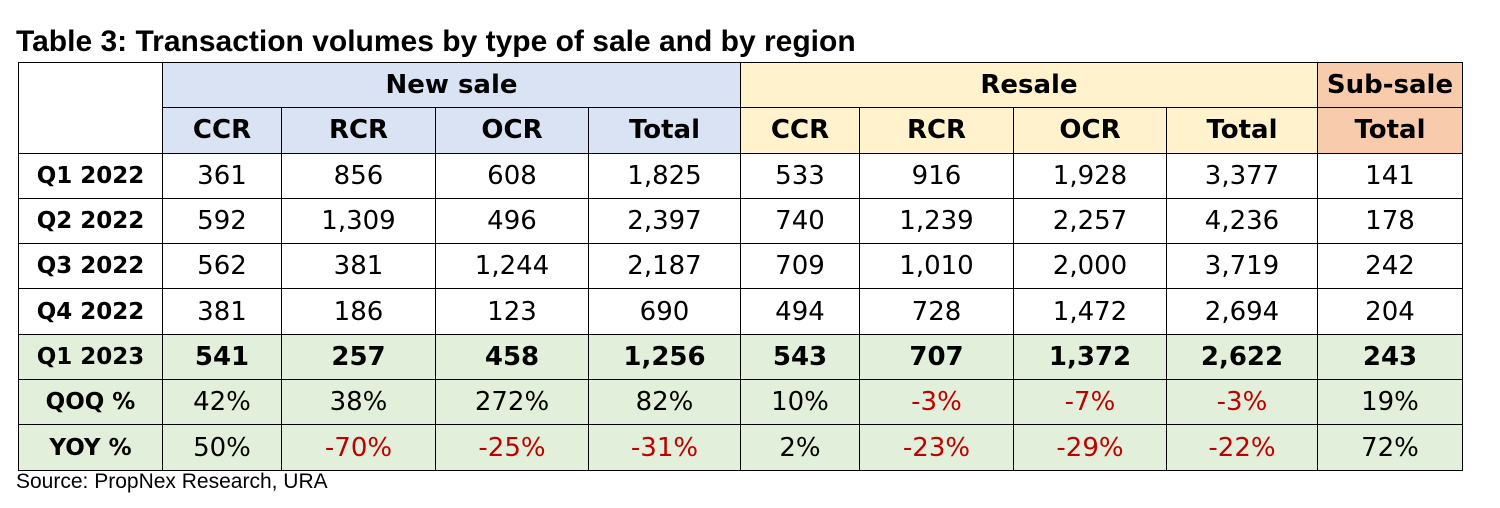 This screenshot has height=508, width=1500. What do you see at coordinates (90, 357) in the screenshot?
I see `row-label: Q1 2023` at bounding box center [90, 357].